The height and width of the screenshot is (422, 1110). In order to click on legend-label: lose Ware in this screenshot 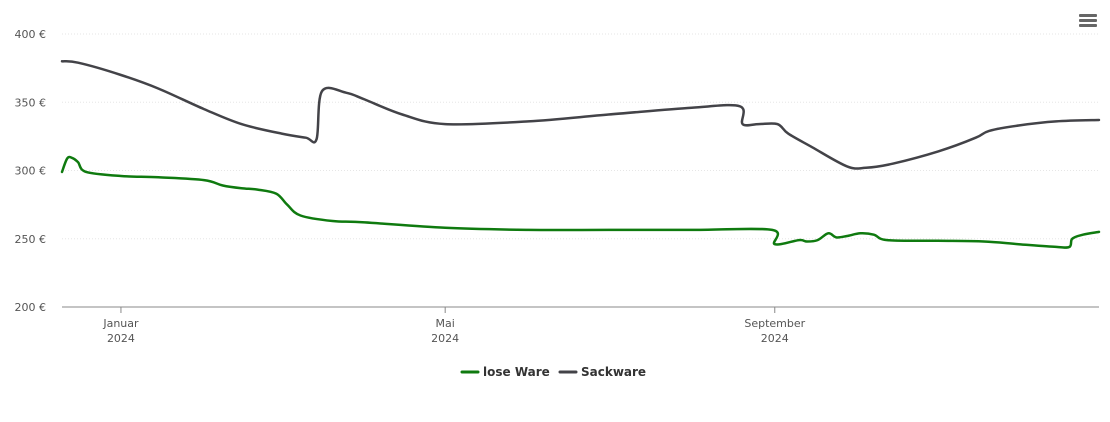, I will do `click(516, 372)`.